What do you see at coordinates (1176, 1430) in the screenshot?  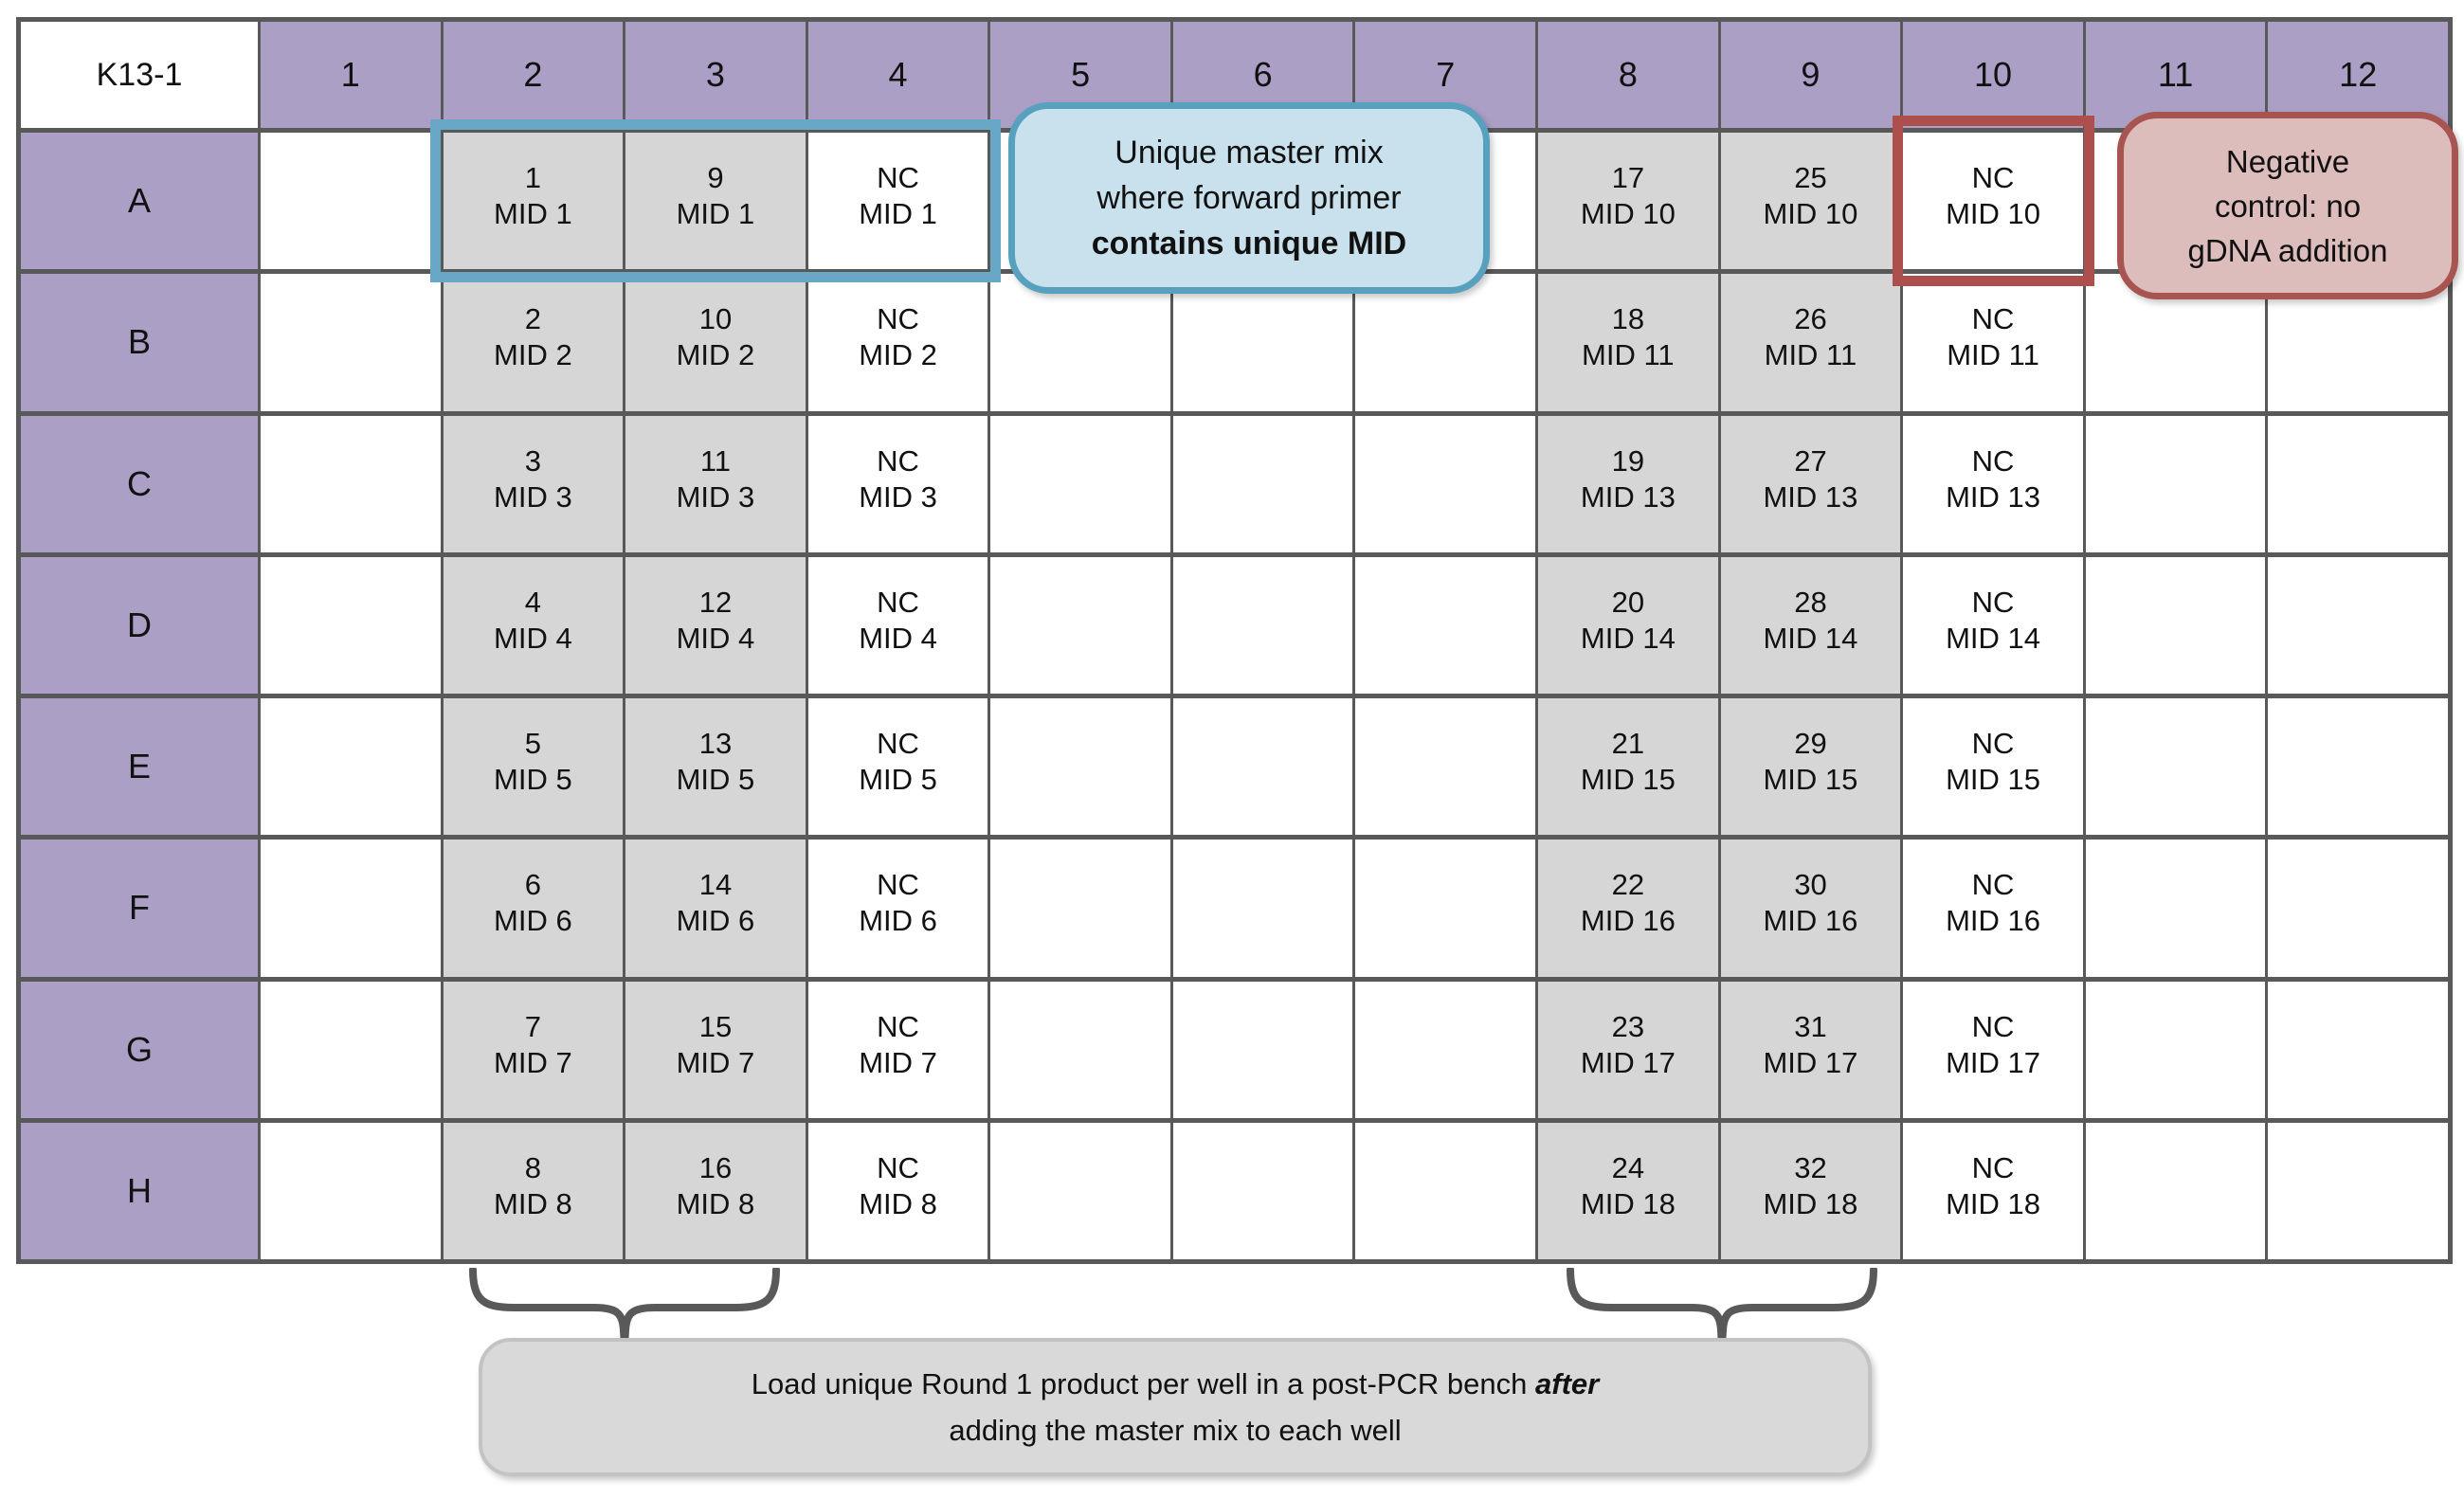 I see `load-instruction-line2: adding the master mix to each well` at bounding box center [1176, 1430].